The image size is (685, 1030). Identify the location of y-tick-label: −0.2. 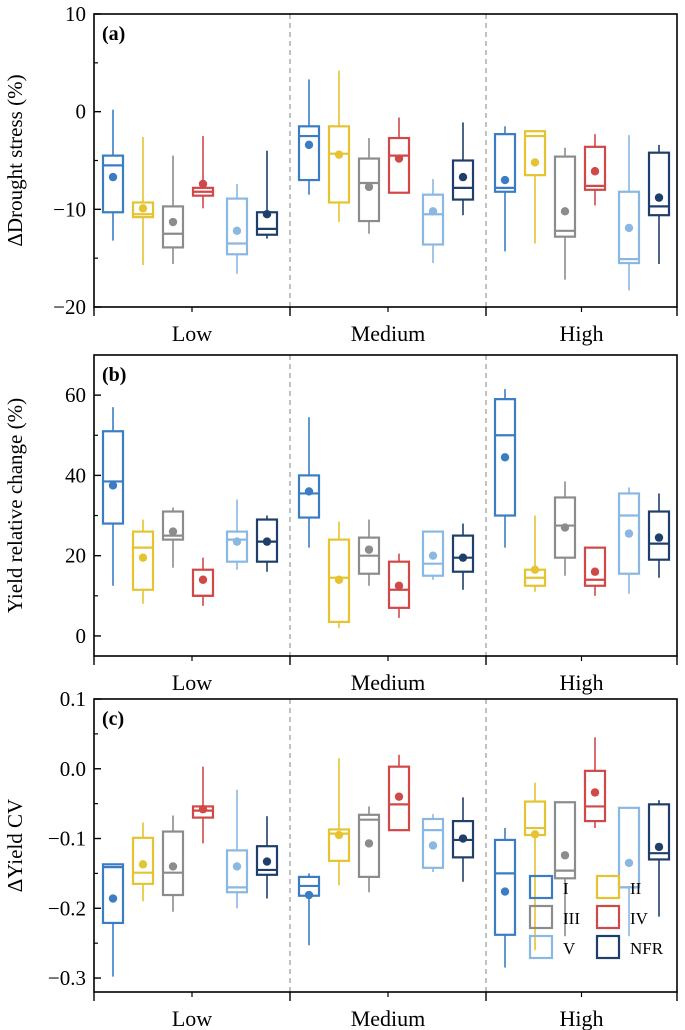
(67, 908).